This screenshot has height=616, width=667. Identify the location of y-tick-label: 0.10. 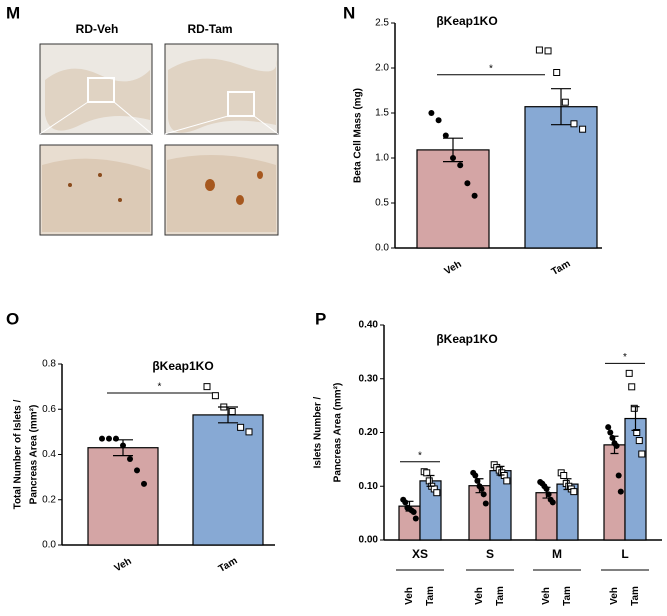
(369, 486).